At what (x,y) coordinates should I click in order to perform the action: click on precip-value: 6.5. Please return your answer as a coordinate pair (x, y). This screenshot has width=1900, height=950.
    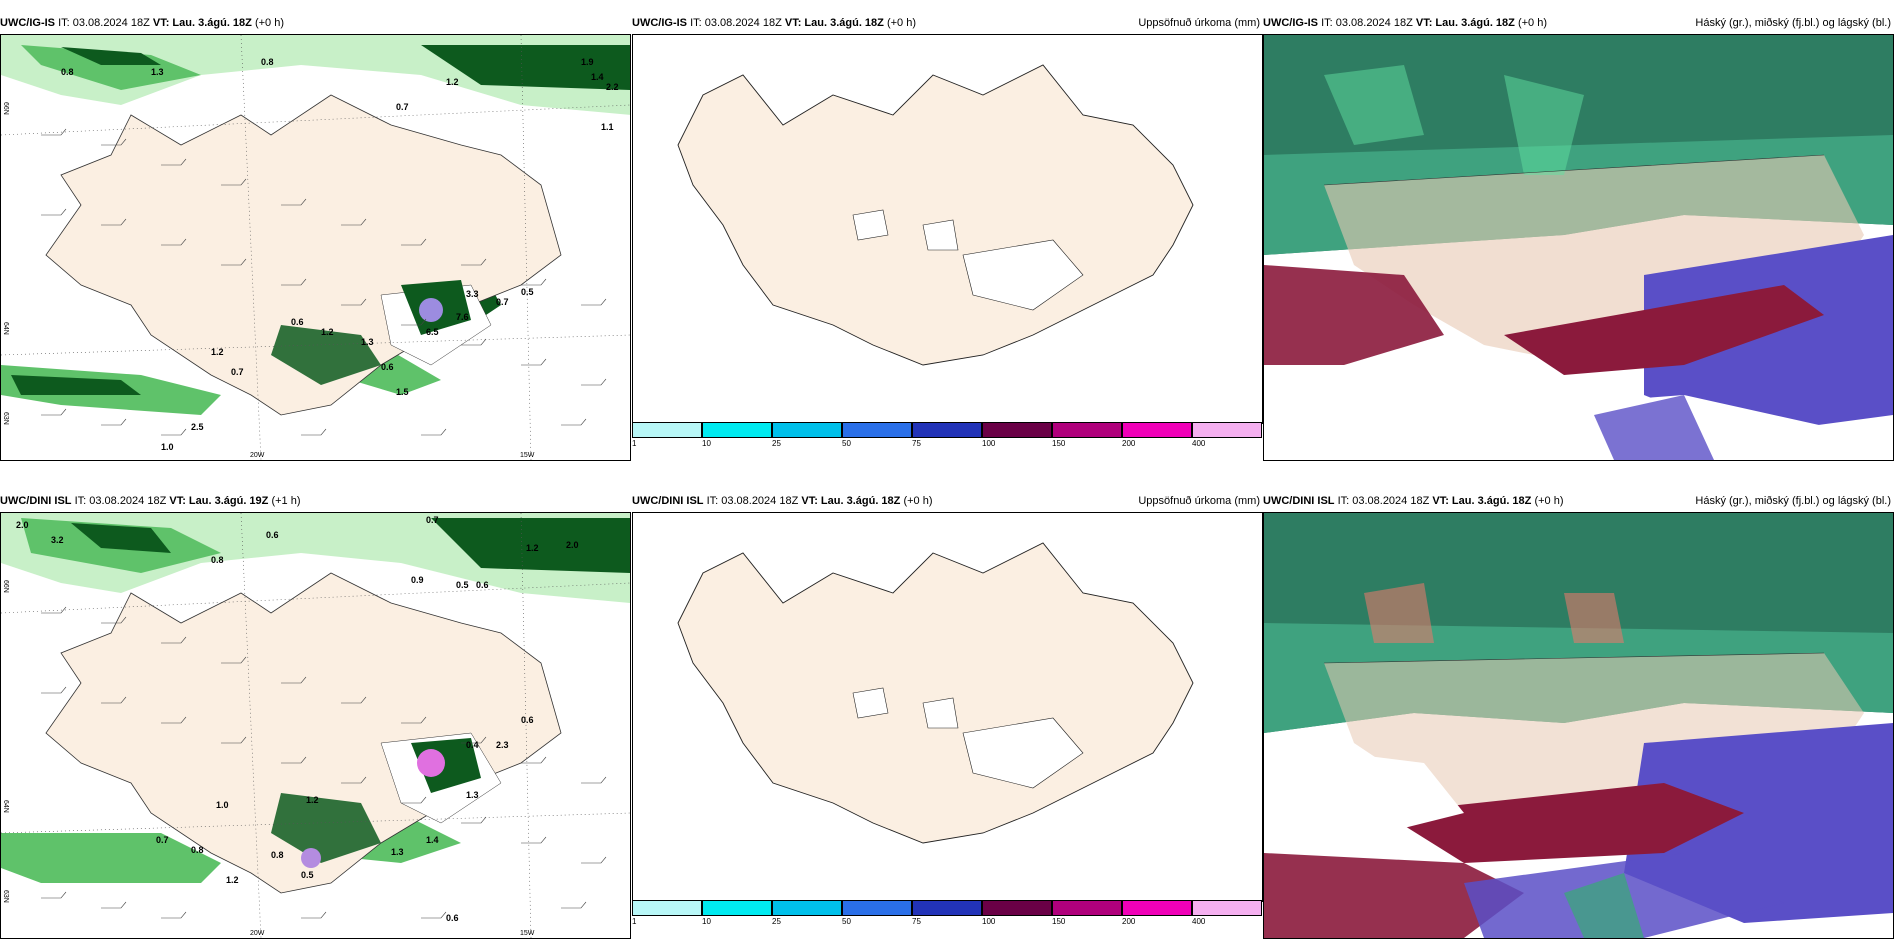
    Looking at the image, I should click on (432, 332).